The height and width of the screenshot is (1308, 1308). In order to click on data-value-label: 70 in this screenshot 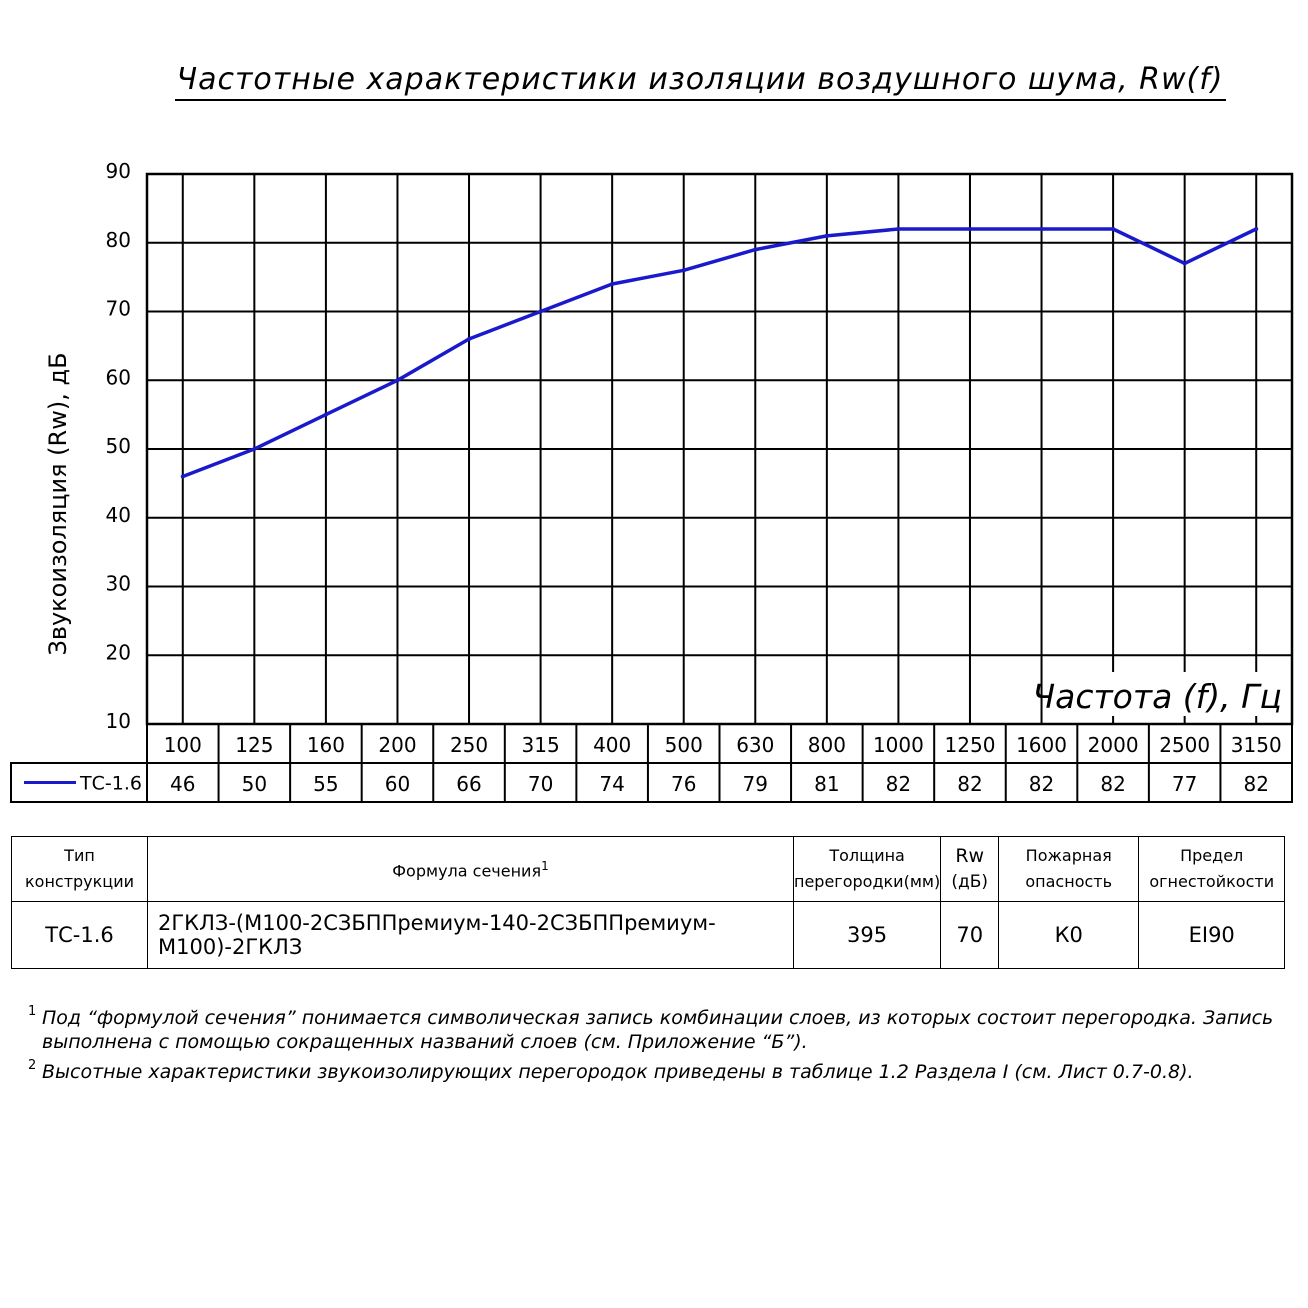, I will do `click(540, 784)`.